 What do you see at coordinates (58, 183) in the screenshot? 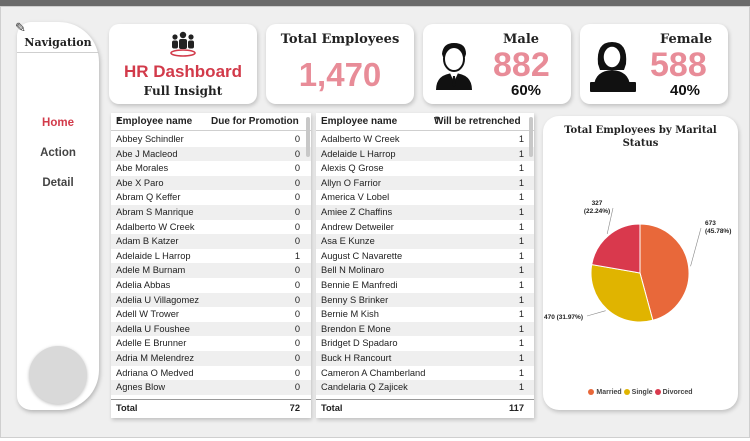
I see `nav-item-detail: Detail` at bounding box center [58, 183].